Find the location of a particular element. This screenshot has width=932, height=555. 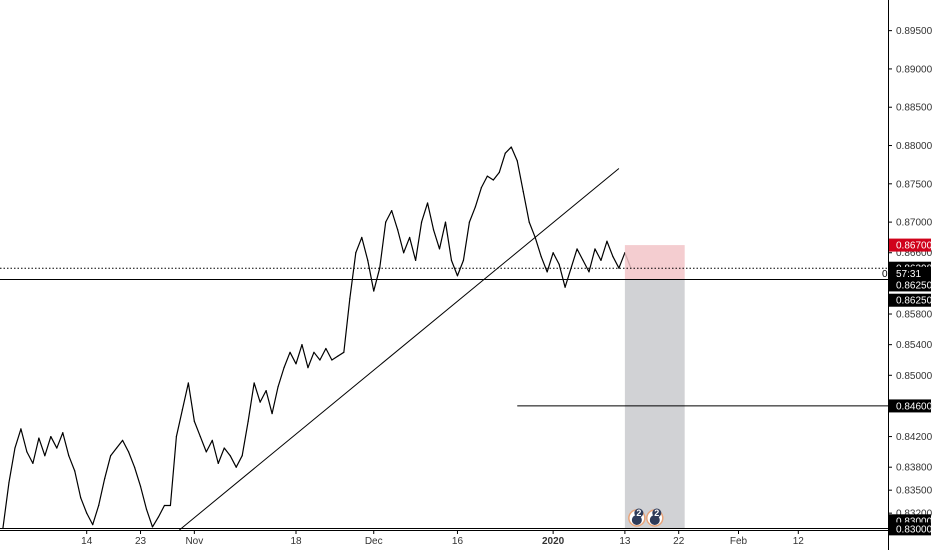

x-tick-label: 14 is located at coordinates (87, 541).